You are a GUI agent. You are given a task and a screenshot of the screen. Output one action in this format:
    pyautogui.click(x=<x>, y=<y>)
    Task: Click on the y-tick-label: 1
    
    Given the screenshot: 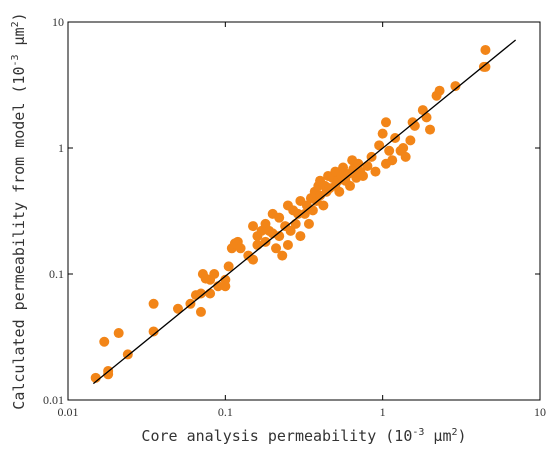 What is the action you would take?
    pyautogui.click(x=61, y=148)
    